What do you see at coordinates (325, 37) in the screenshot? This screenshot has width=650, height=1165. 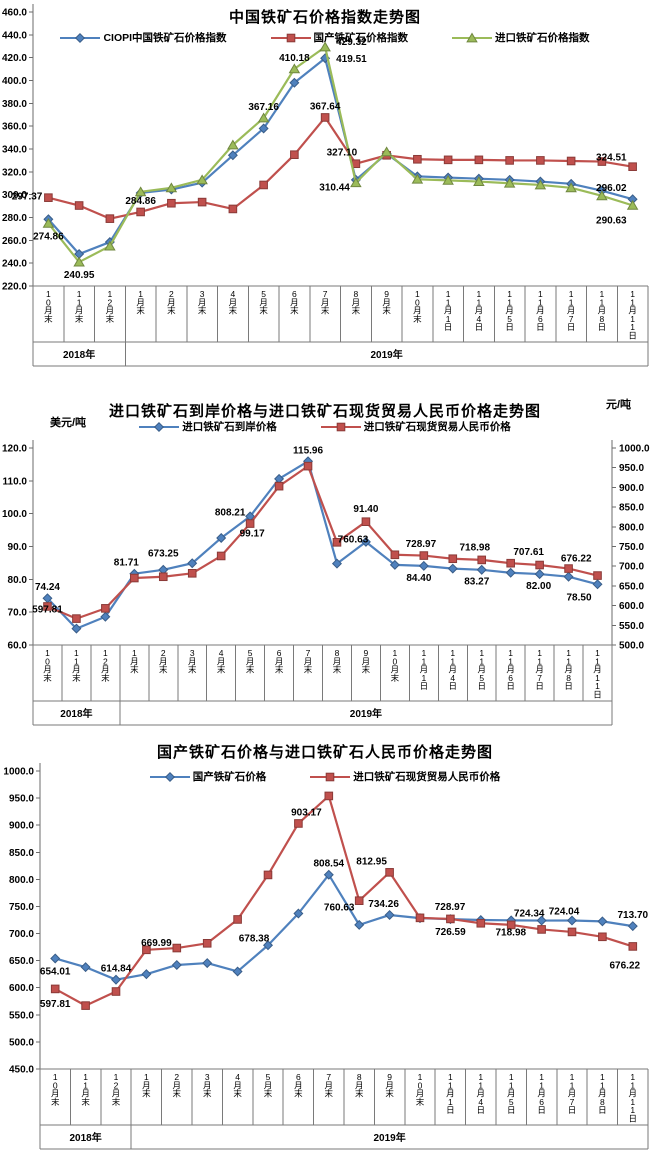 I see `legend: CIOPI中国铁矿石价格指数 国产铁矿石价格指数 进口铁矿石价格指数` at bounding box center [325, 37].